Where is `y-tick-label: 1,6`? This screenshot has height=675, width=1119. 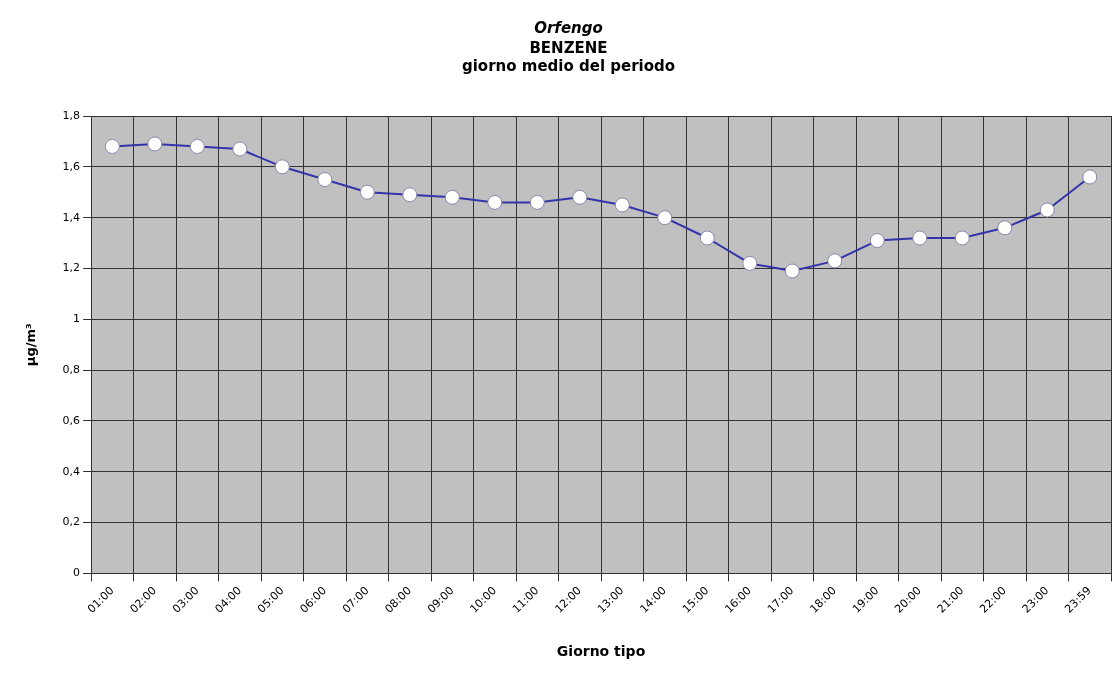
y-tick-label: 1,6 is located at coordinates (71, 166).